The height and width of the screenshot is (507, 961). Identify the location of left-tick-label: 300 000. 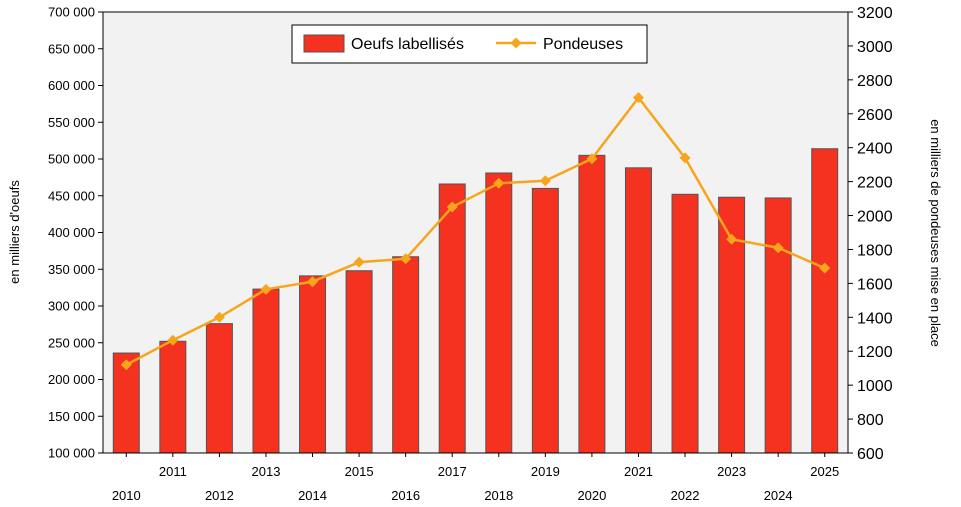
(71, 306).